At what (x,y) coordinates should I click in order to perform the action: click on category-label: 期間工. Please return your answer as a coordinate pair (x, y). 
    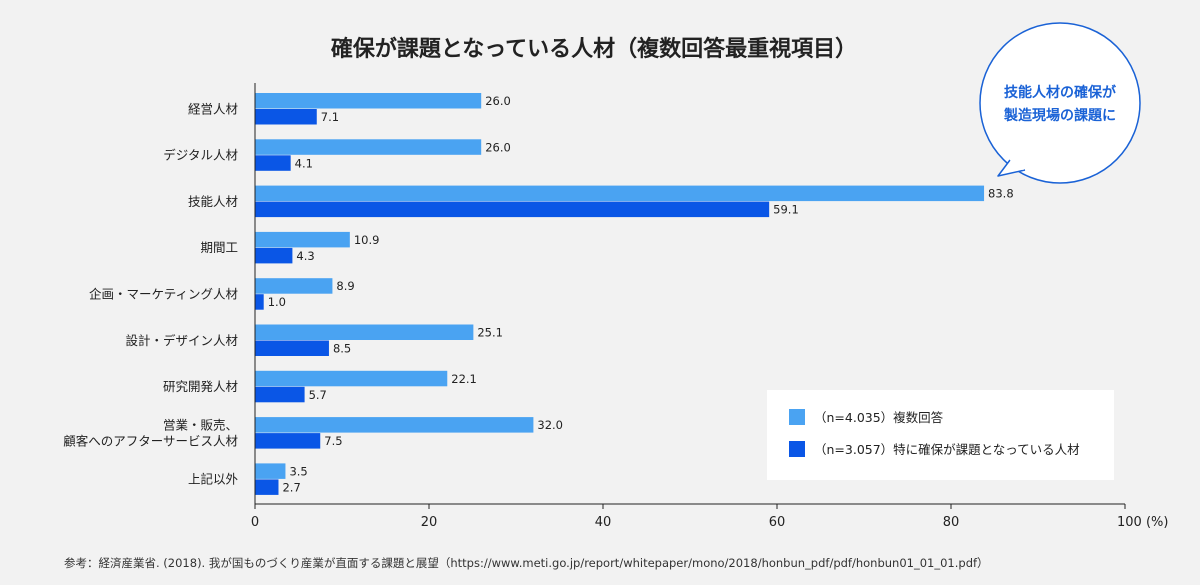
    Looking at the image, I should click on (219, 247).